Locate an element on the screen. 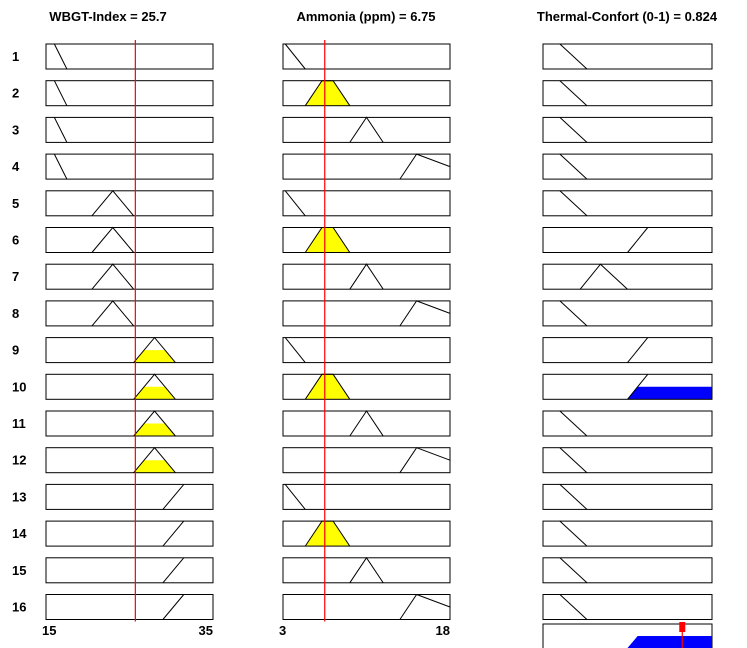  rule-label-14: 14 is located at coordinates (19, 533).